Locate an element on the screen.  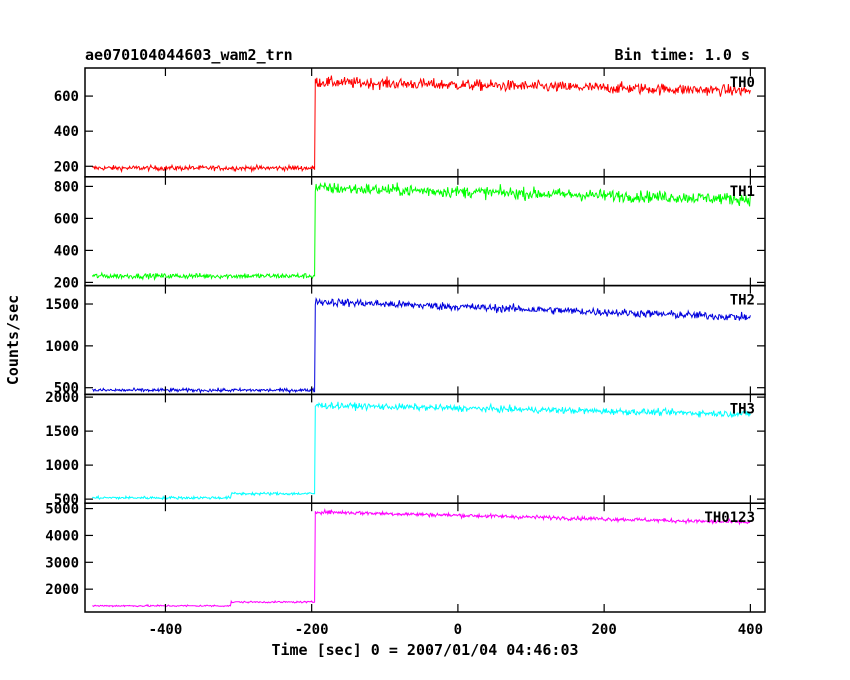
panel-label-th2: TH2 is located at coordinates (742, 301).